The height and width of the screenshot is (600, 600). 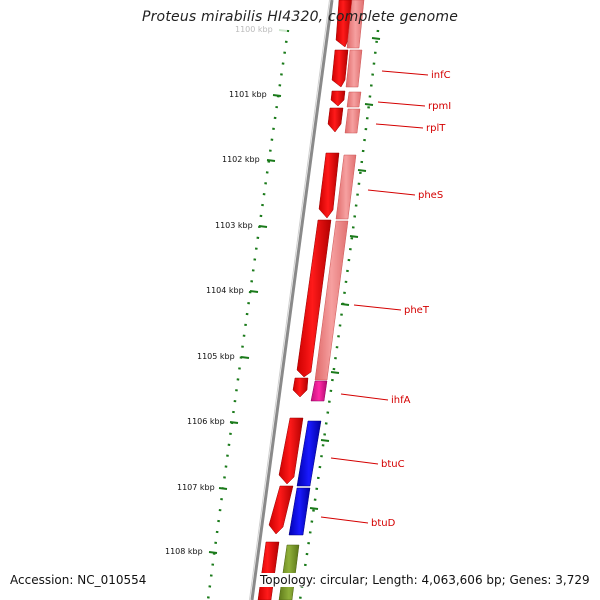 I want to click on cds-feature-rplT, so click(x=335, y=120).